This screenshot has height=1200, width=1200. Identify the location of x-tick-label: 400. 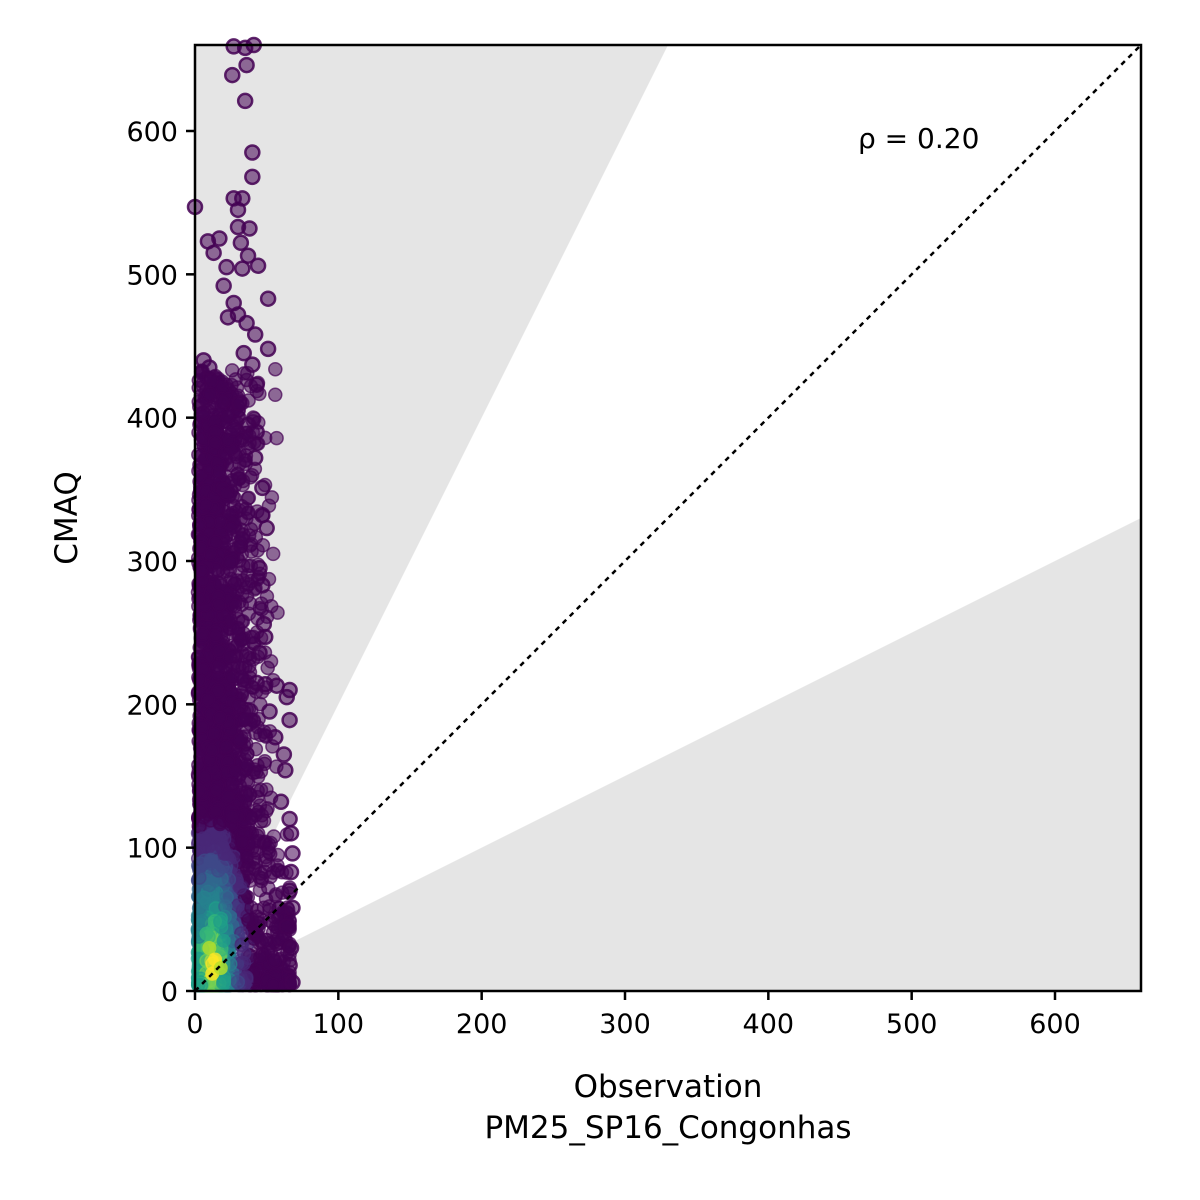
(769, 1024).